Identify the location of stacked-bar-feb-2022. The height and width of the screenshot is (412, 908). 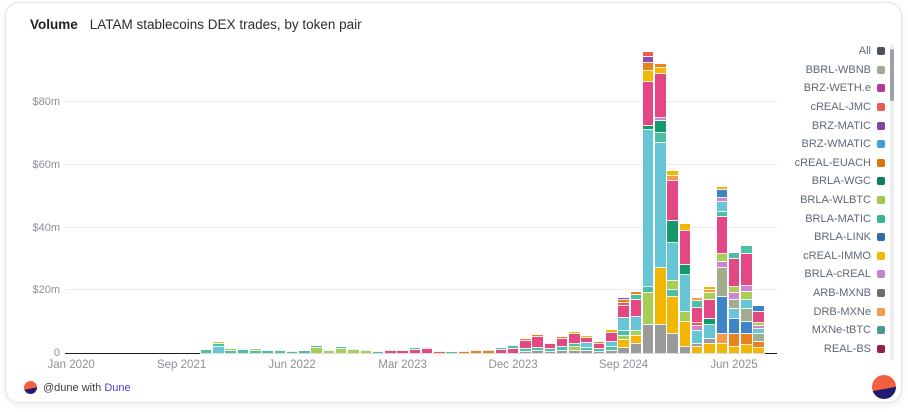
(243, 350).